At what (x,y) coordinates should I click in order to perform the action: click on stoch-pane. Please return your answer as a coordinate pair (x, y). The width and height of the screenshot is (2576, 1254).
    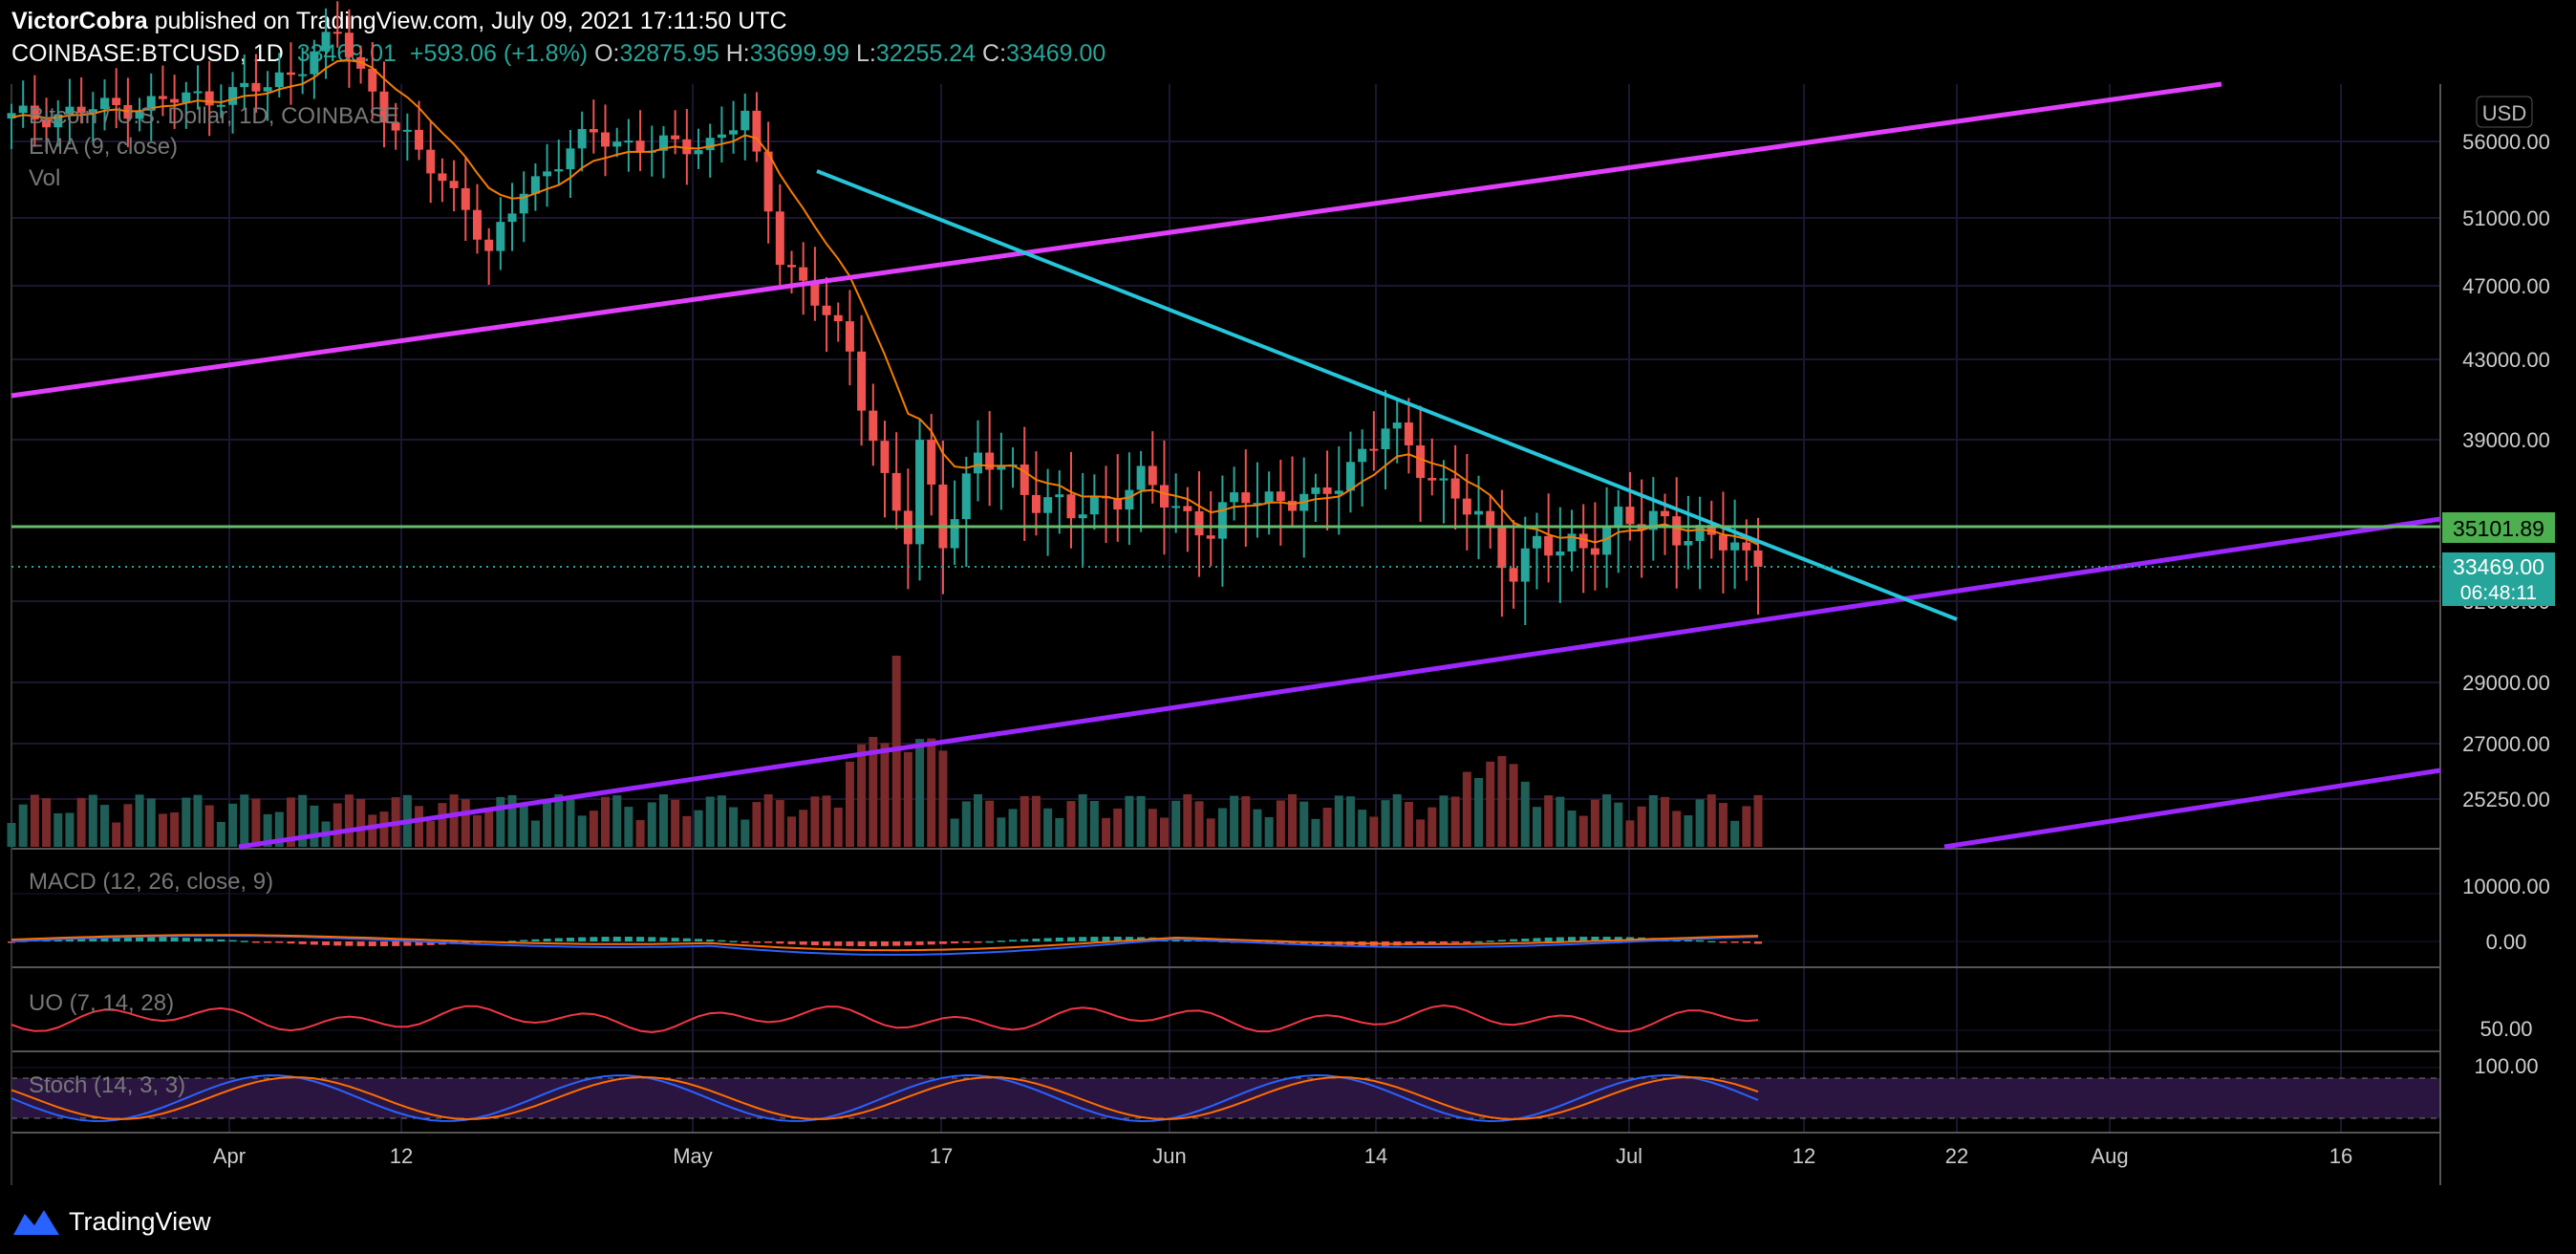
    Looking at the image, I should click on (885, 1098).